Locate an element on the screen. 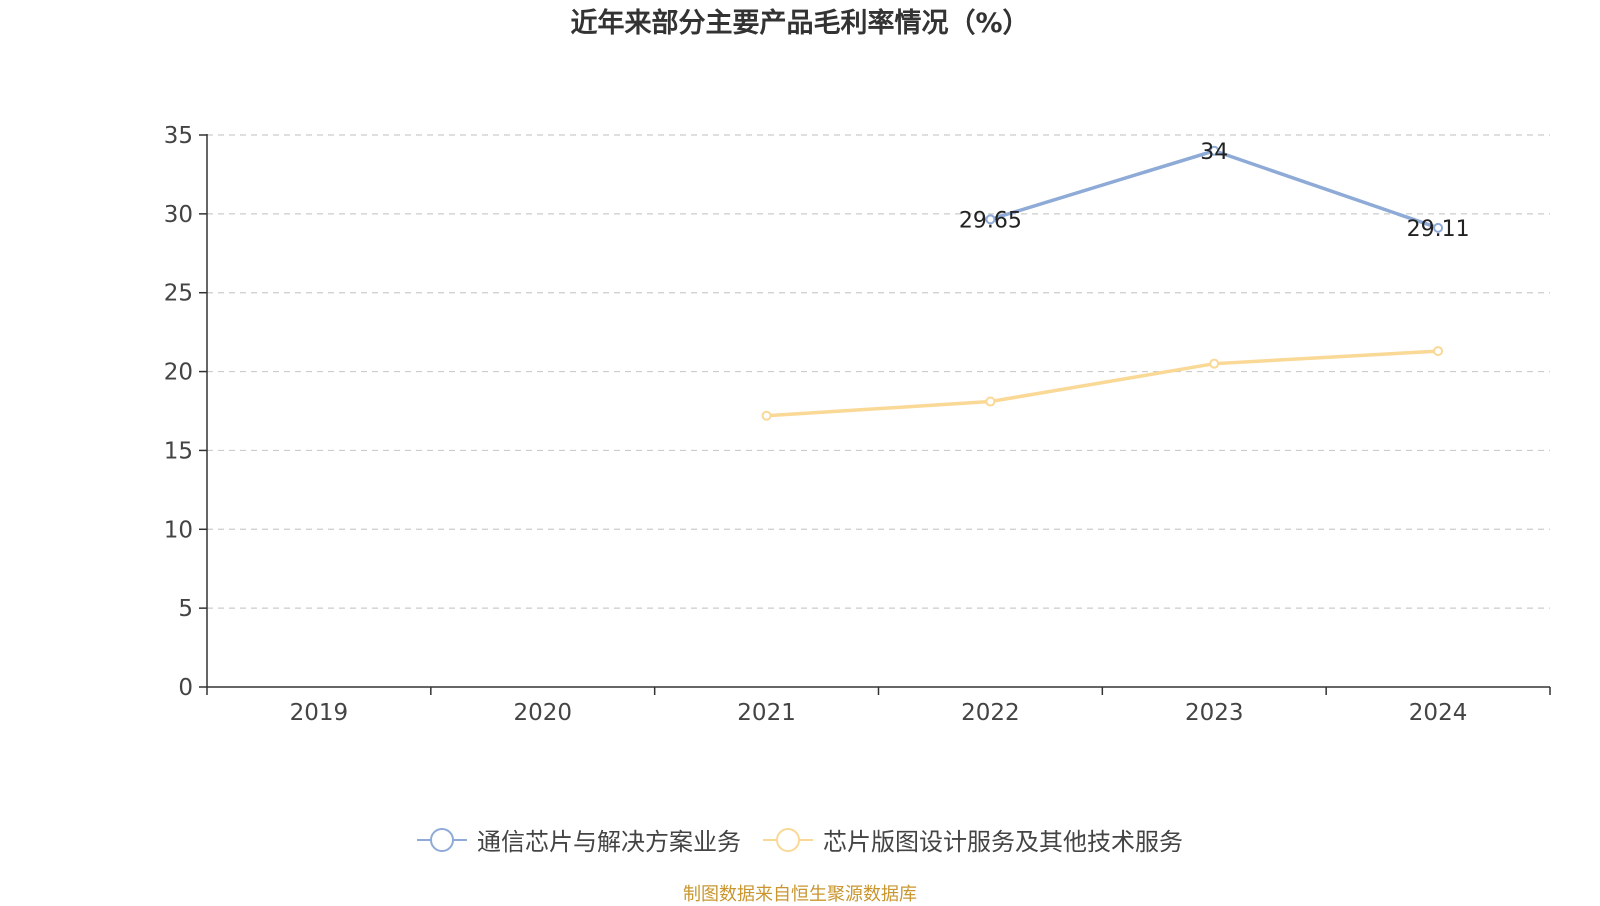  x-tick-label: 2021 is located at coordinates (766, 713).